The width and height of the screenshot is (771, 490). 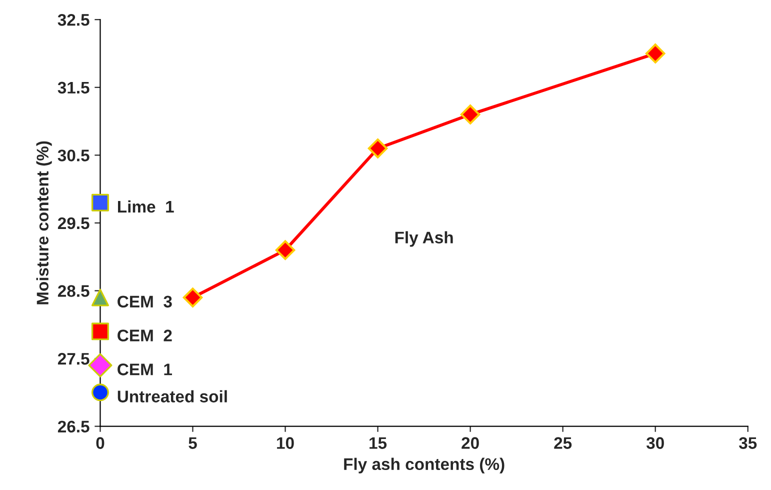 I want to click on x-tick-label: 35, so click(x=747, y=443).